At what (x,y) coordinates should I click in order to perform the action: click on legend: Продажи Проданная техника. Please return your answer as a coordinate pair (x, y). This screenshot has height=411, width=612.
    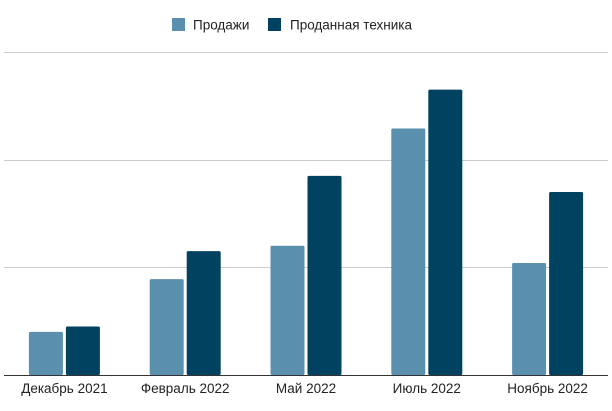
    Looking at the image, I should click on (292, 25).